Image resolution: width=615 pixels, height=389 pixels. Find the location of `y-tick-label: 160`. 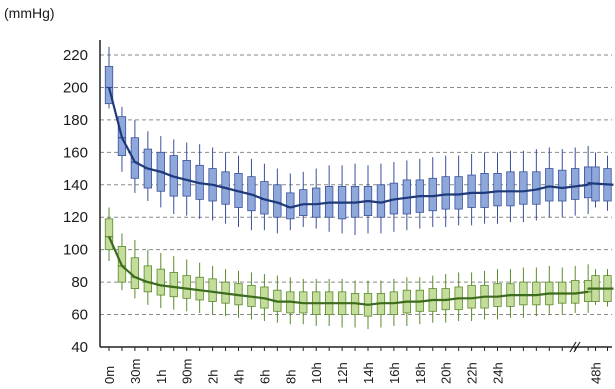

y-tick-label: 160 is located at coordinates (75, 152).